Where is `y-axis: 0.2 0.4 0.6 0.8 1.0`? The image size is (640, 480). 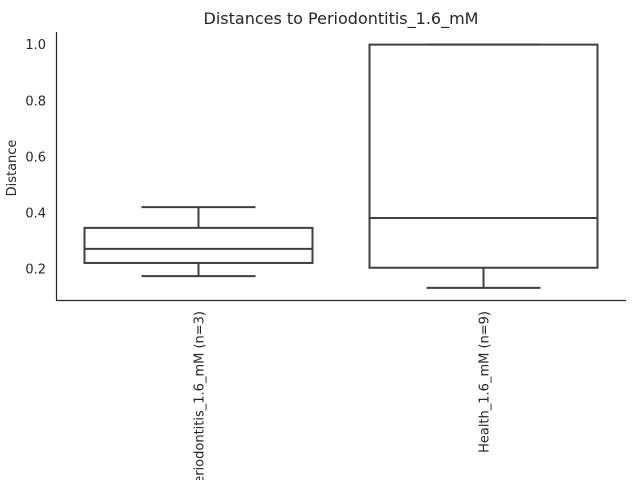 y-axis: 0.2 0.4 0.6 0.8 1.0 is located at coordinates (35, 158).